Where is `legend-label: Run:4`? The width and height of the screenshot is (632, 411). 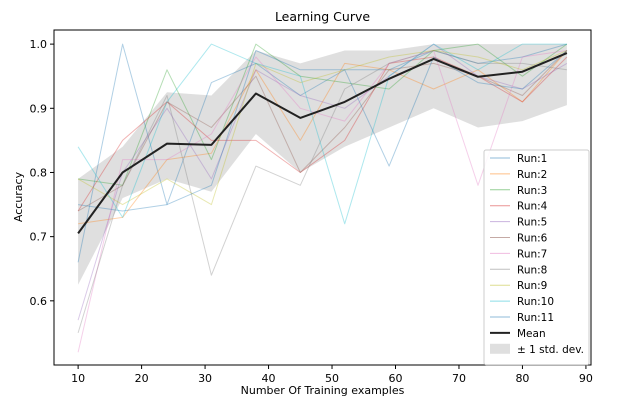
legend-label: Run:4 is located at coordinates (532, 207).